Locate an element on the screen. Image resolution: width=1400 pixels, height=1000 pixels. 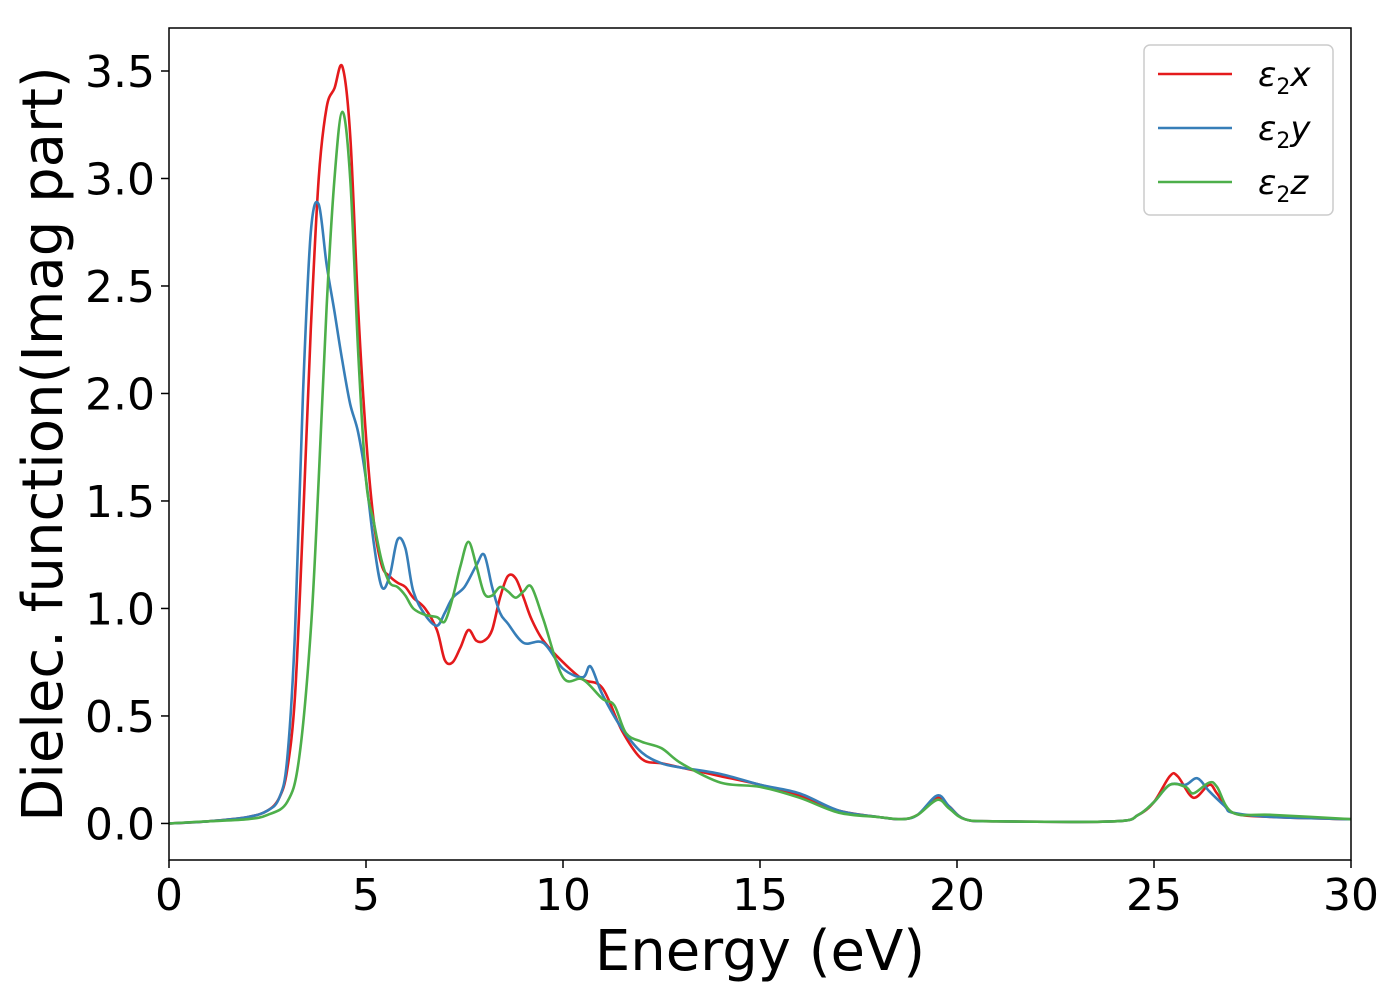
x-axis: 0 5 10 15 20 25 30 is located at coordinates (767, 890).